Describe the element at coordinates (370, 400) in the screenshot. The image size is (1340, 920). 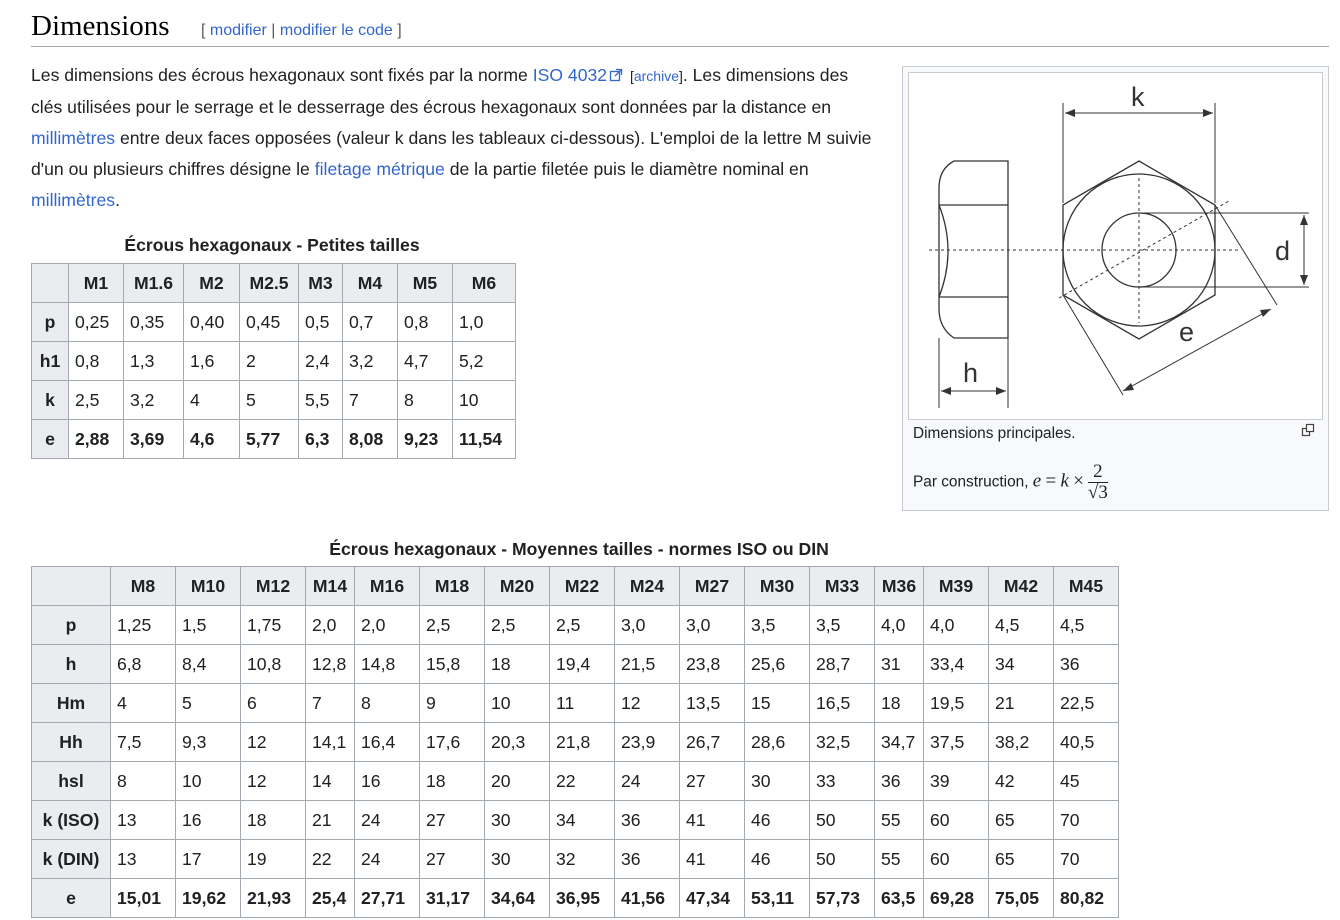
I see `table-cell: 7` at that location.